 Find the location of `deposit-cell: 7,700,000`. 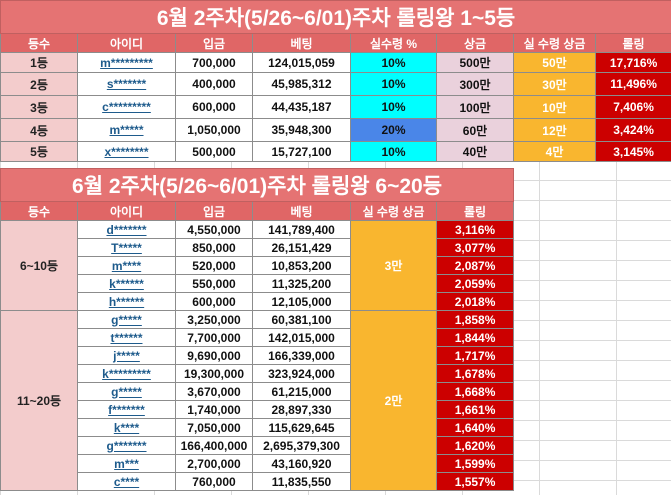

deposit-cell: 7,700,000 is located at coordinates (214, 337).